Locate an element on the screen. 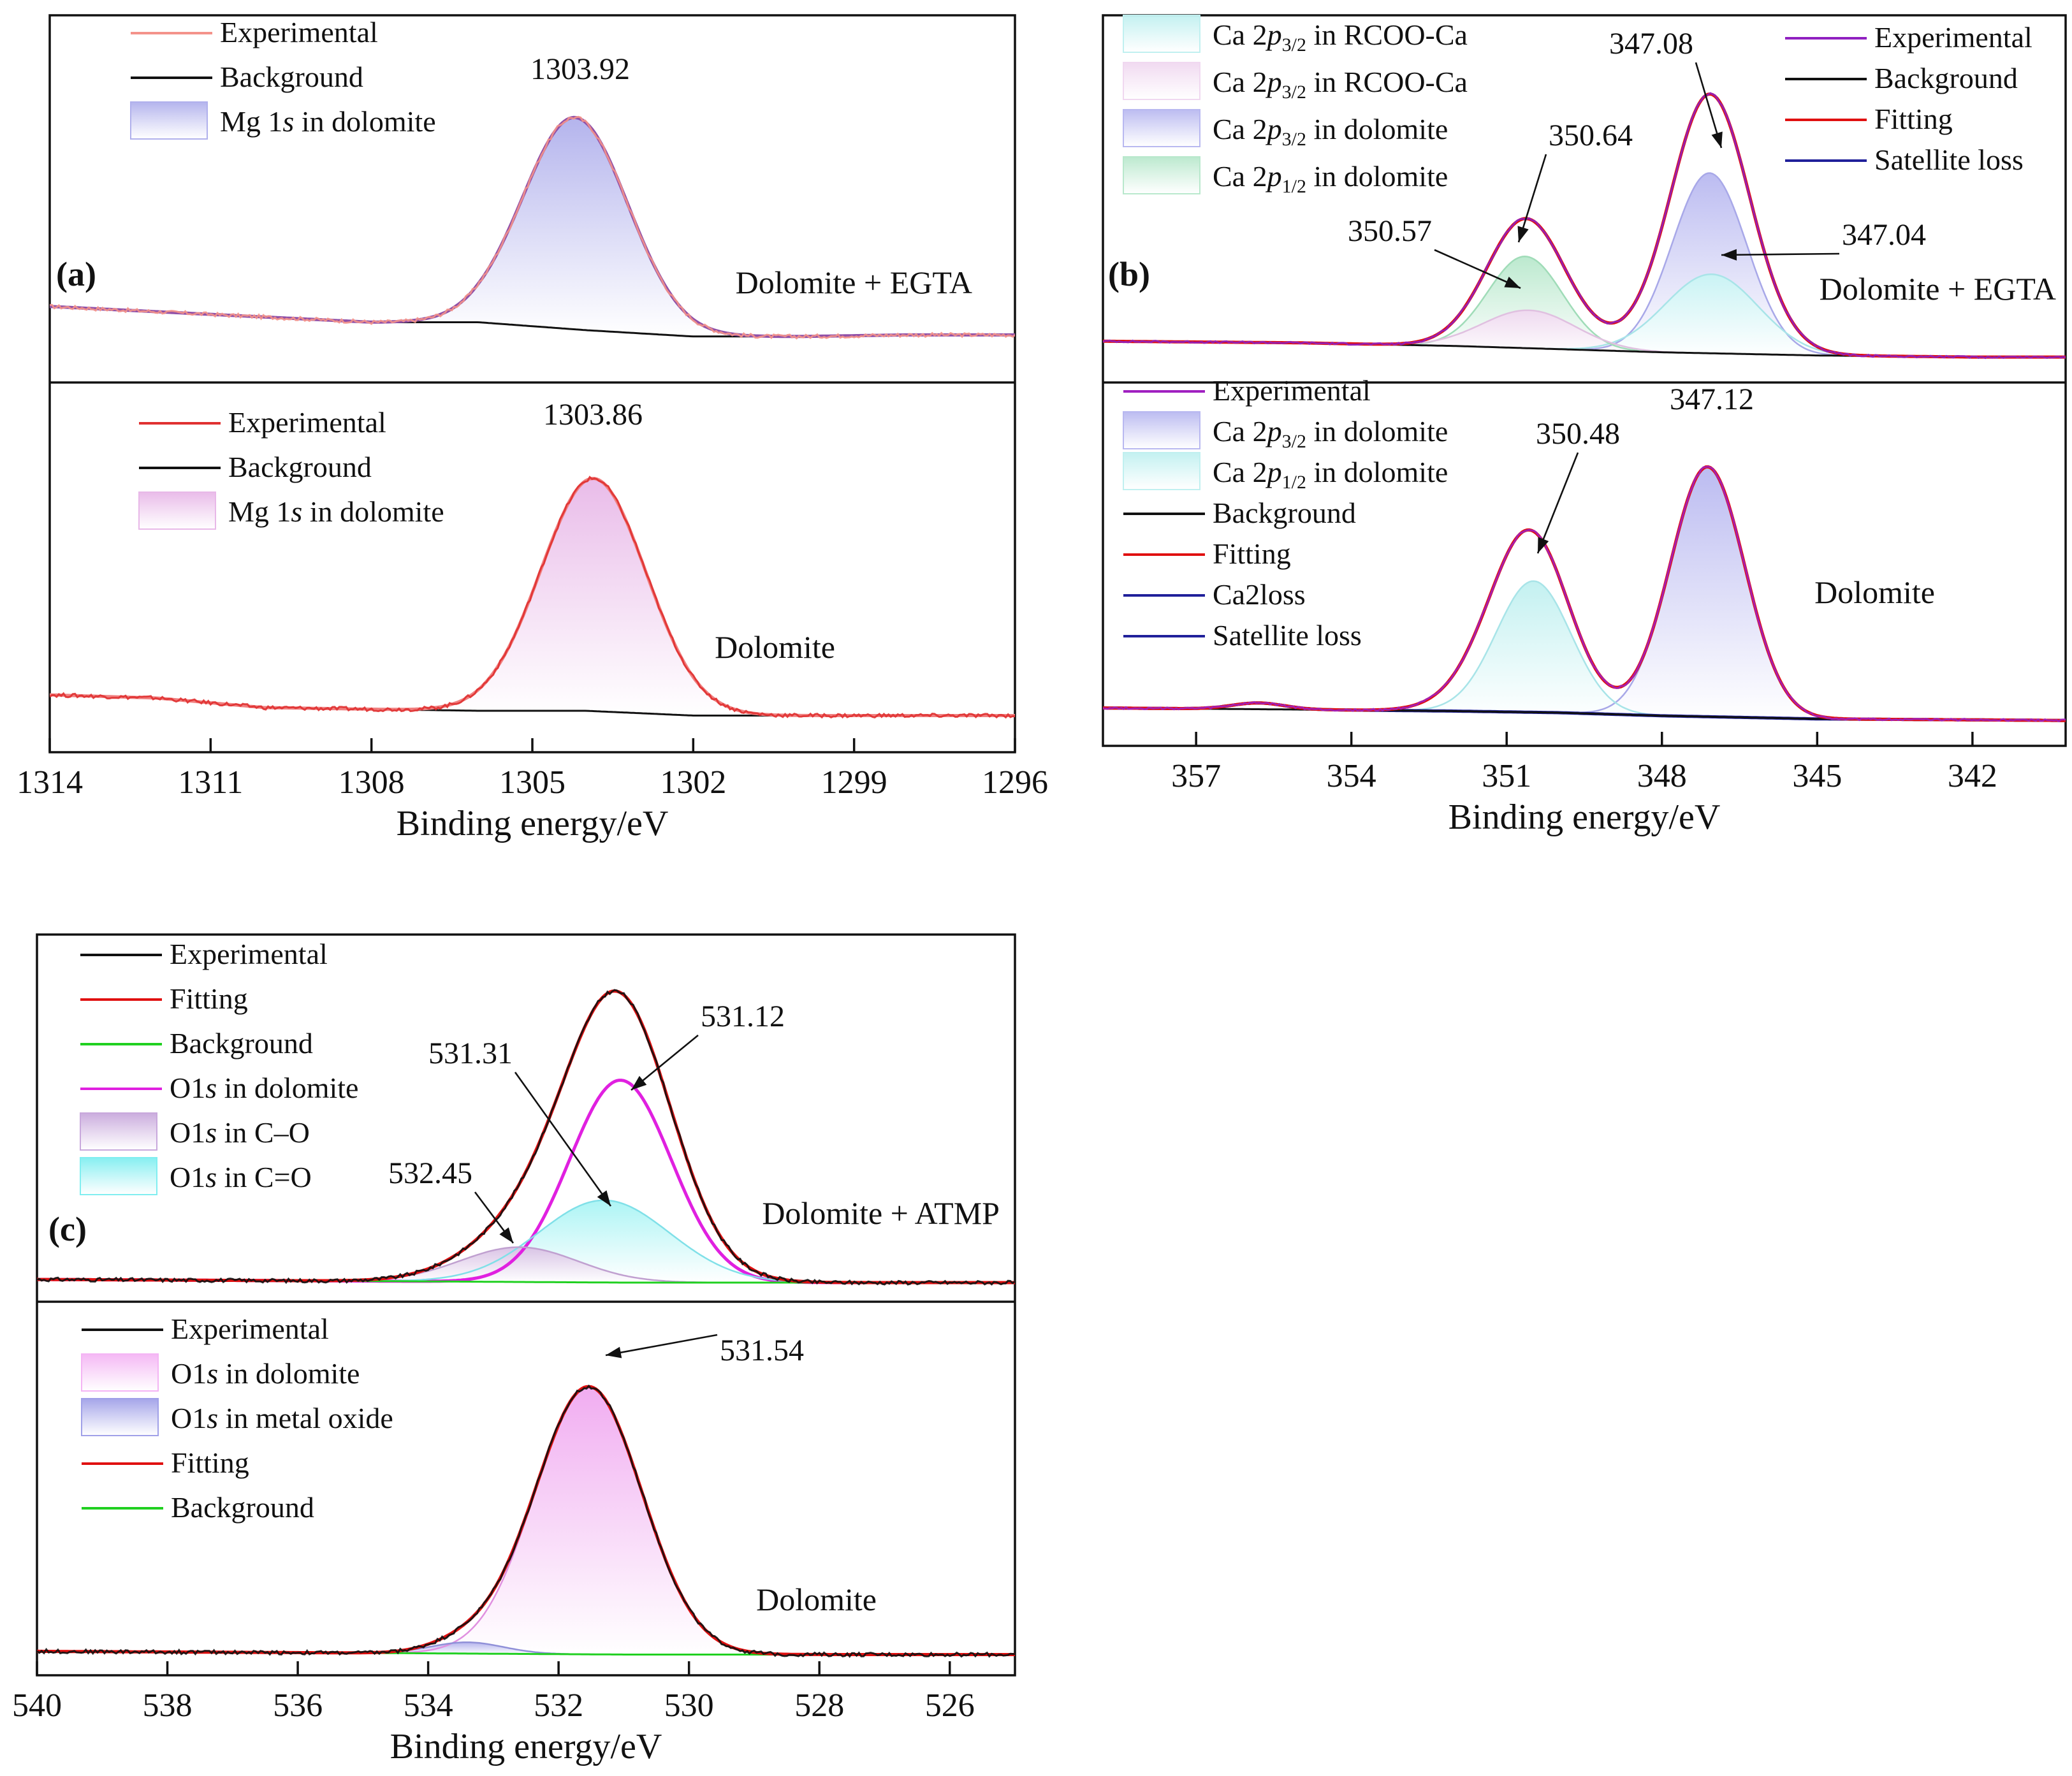 The image size is (2072, 1776). legend-entry: O1s in C–O is located at coordinates (195, 1131).